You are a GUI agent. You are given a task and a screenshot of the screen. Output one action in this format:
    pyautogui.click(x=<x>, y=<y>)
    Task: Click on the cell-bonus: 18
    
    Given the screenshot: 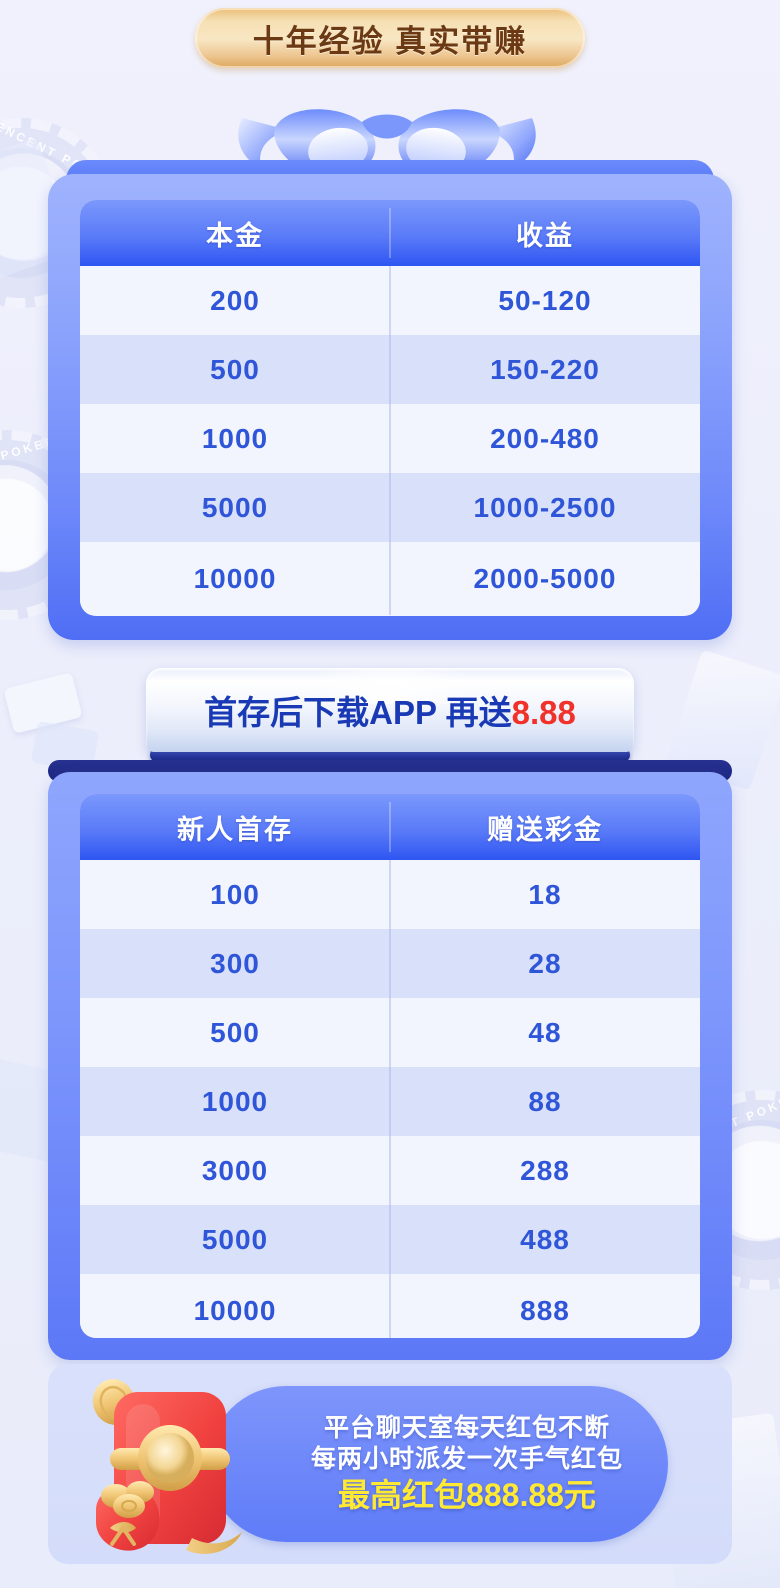 What is the action you would take?
    pyautogui.click(x=545, y=894)
    